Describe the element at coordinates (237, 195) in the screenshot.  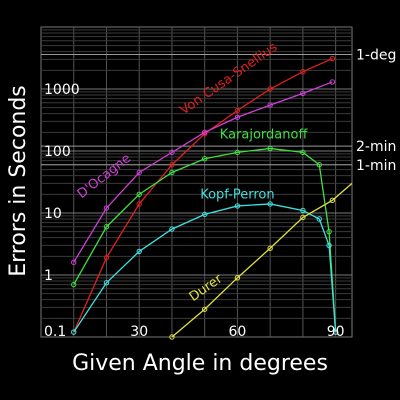
I see `series-label-kopf-perron: Kopf-Perron` at that location.